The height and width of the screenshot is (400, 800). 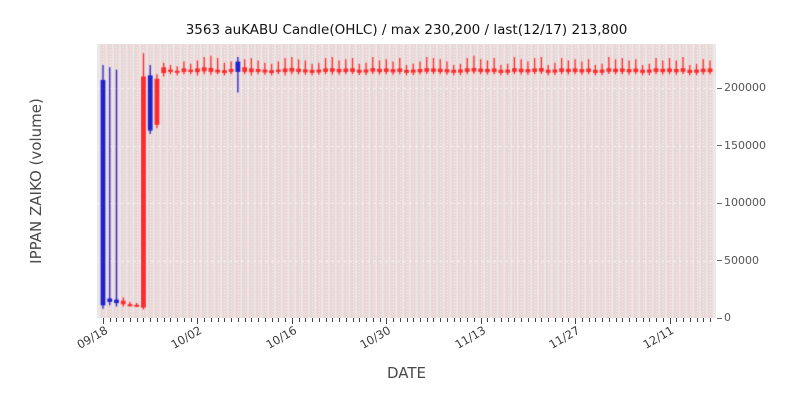 I want to click on x-tick-label: 11/13, so click(x=469, y=337).